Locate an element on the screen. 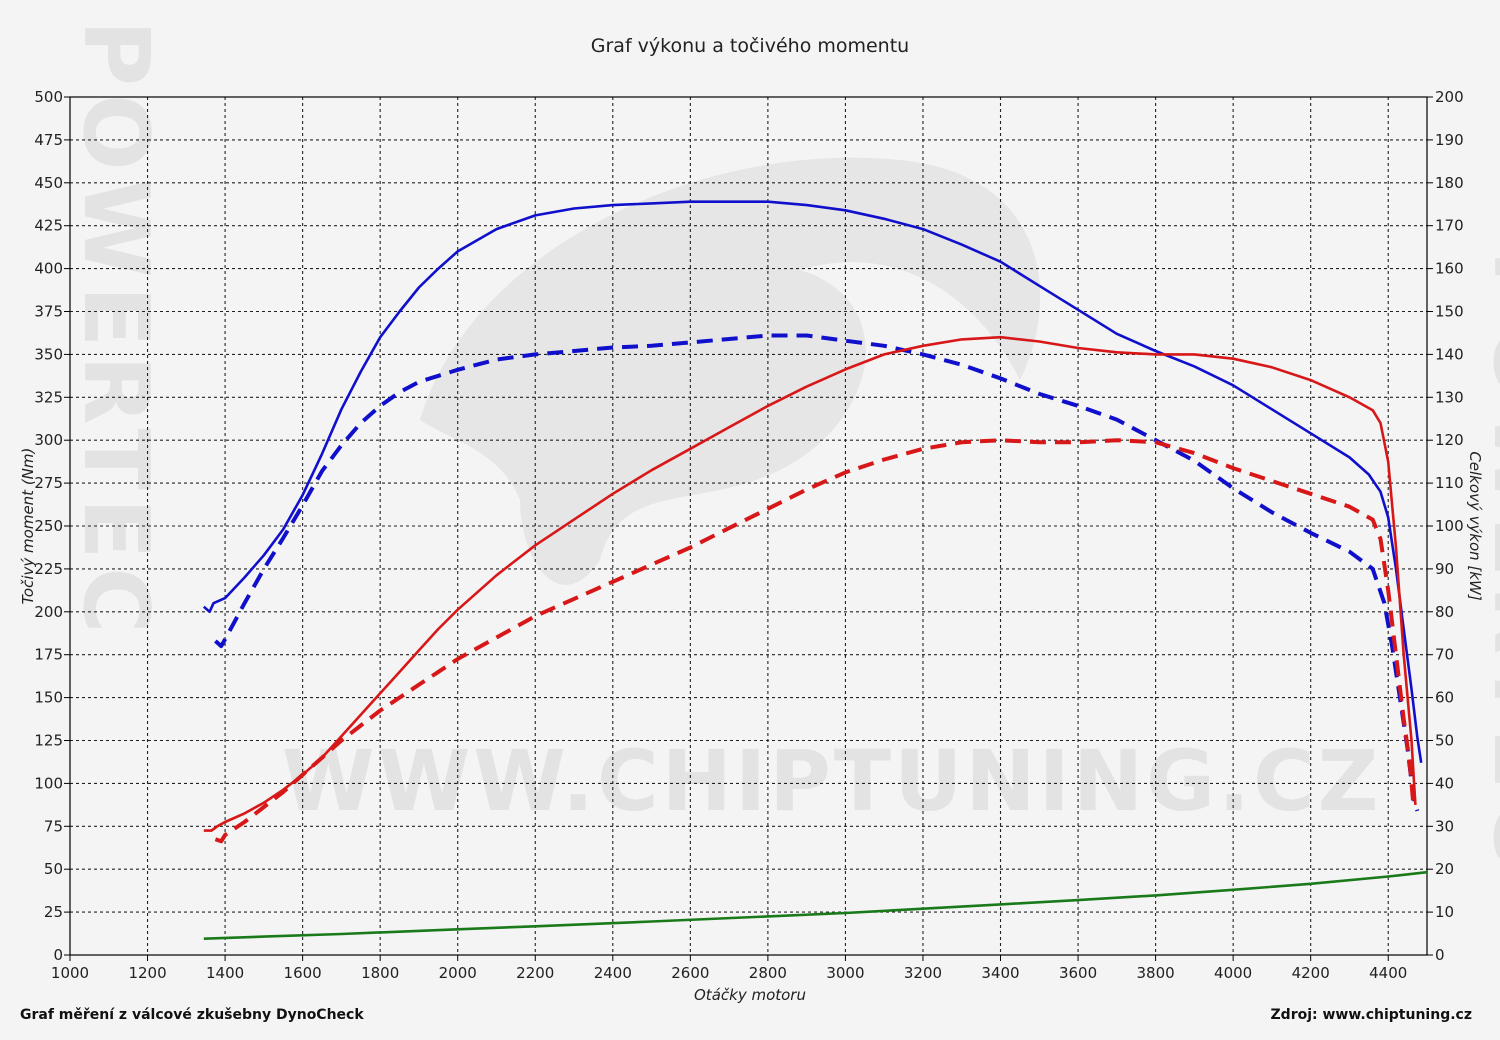 Image resolution: width=1500 pixels, height=1040 pixels. x-tick-label: 3000 is located at coordinates (845, 973).